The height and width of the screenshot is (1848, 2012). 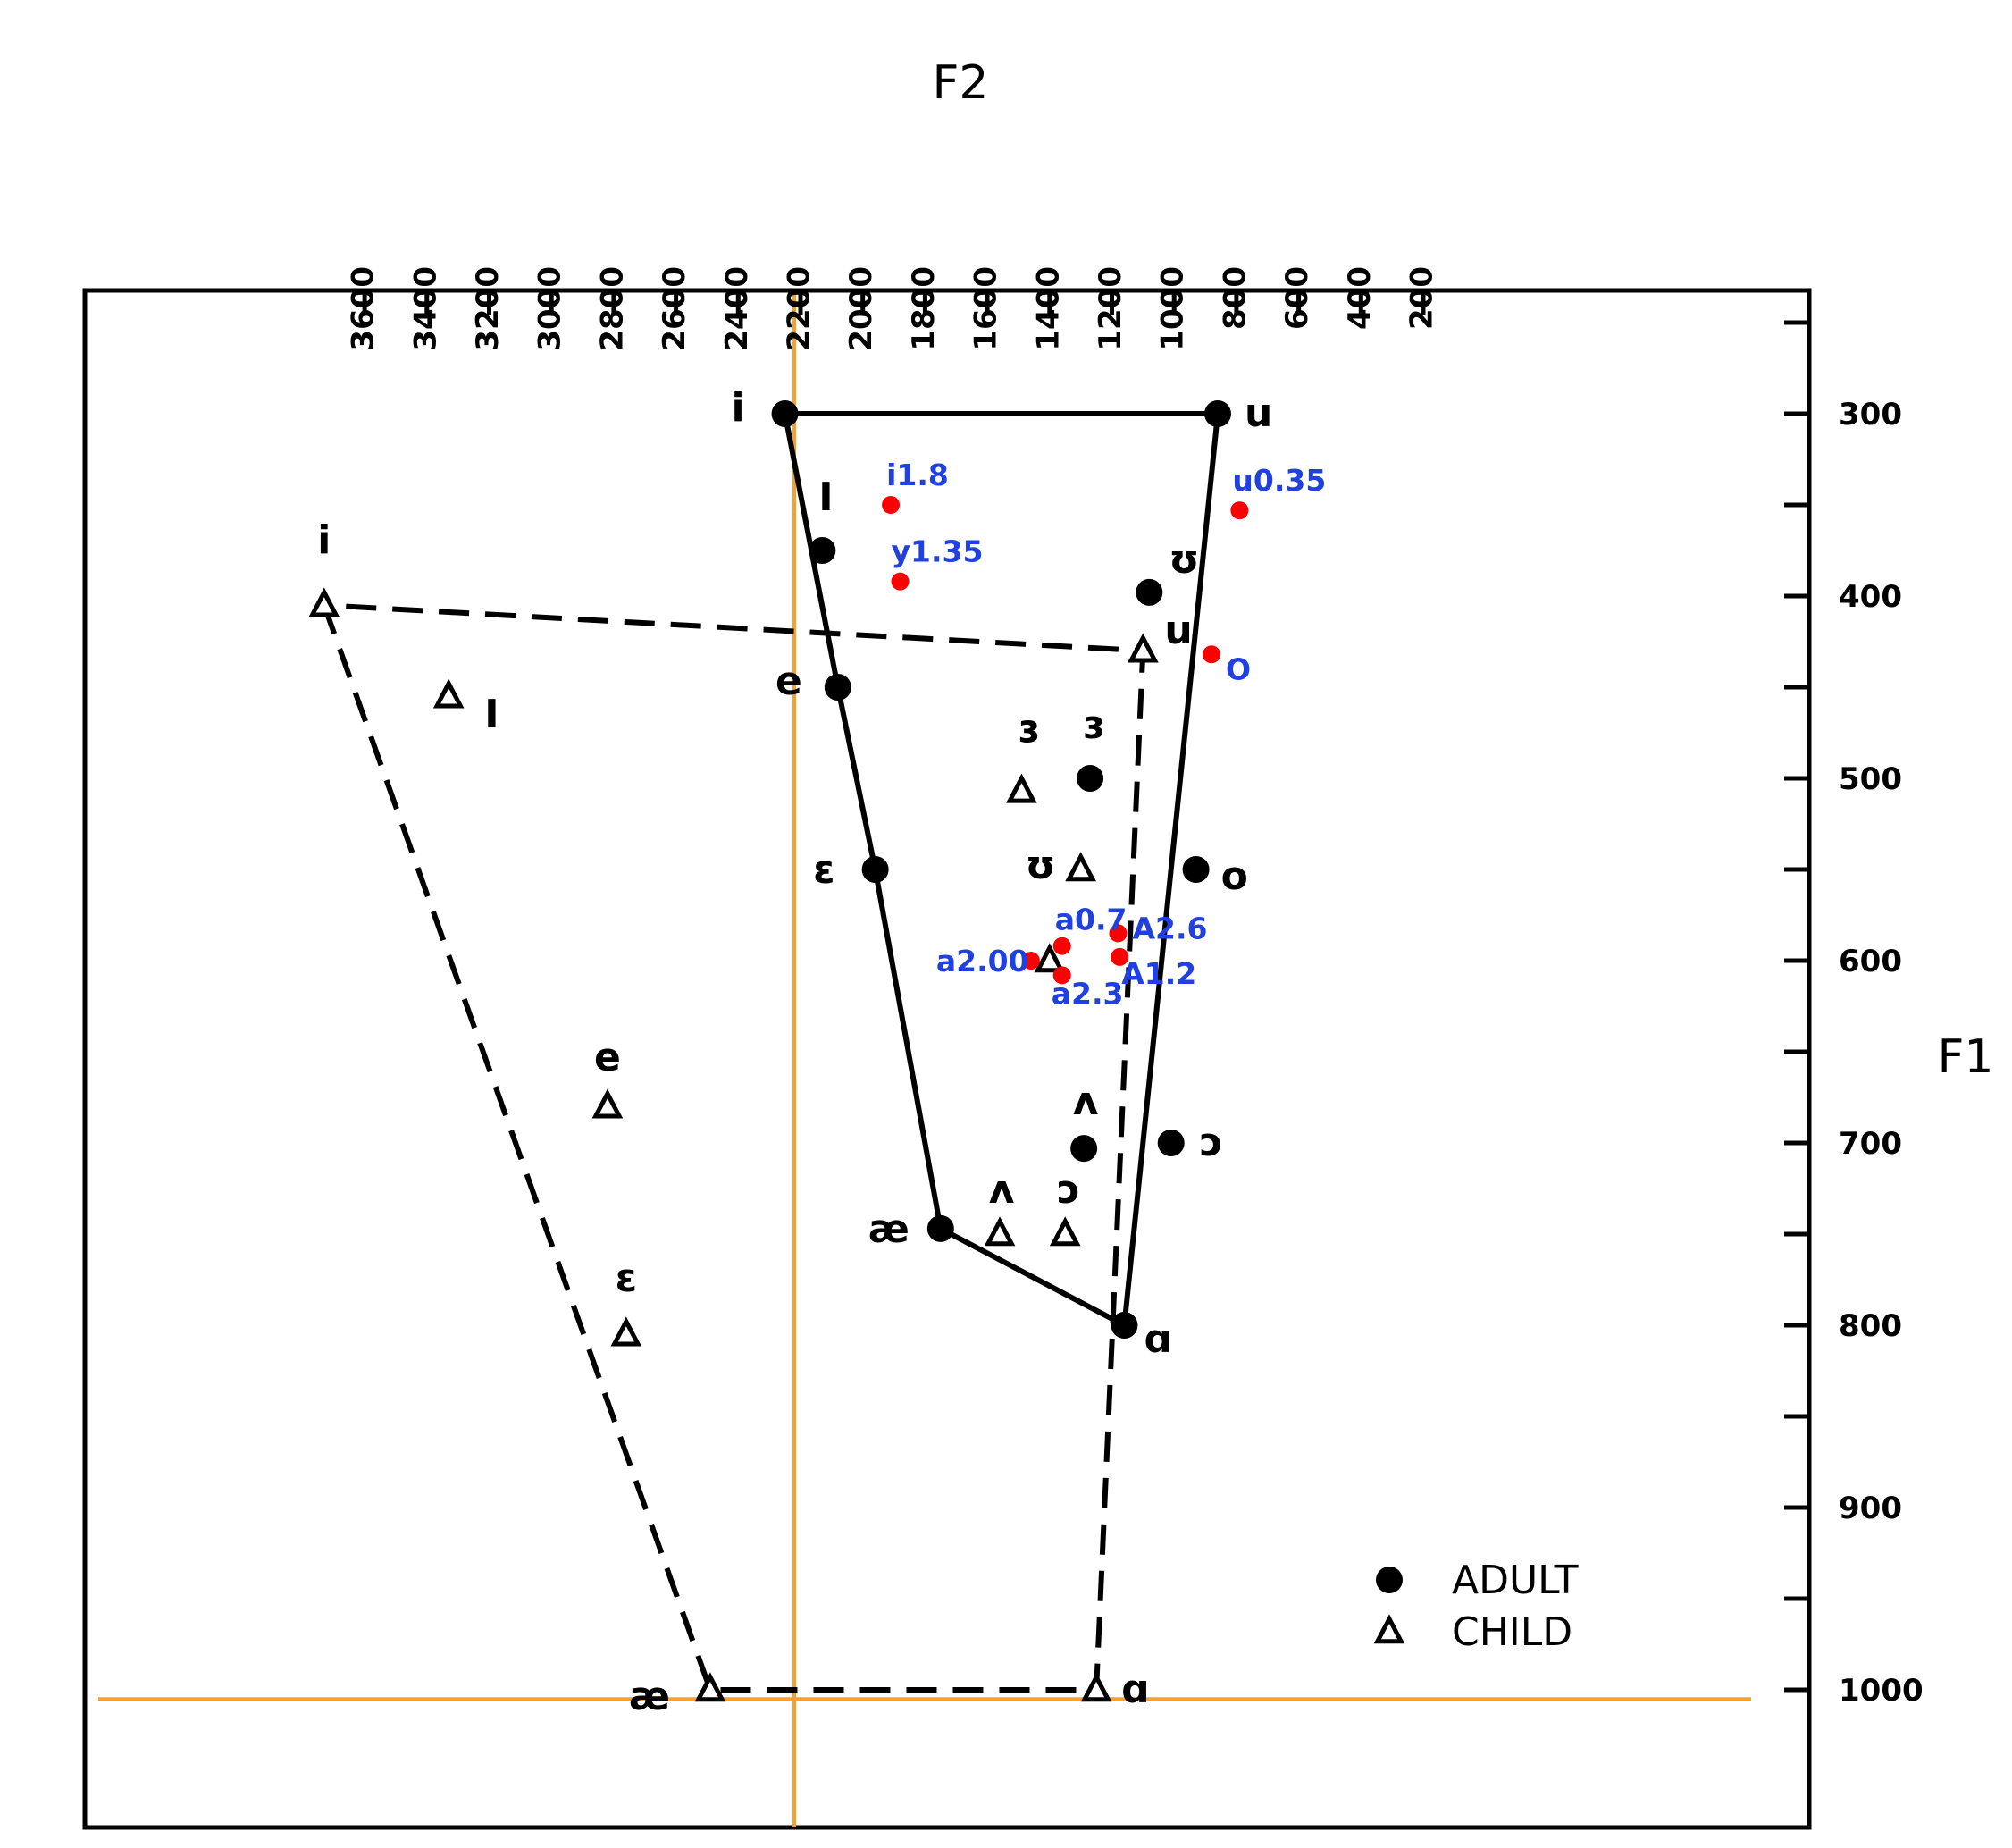 I want to click on x-tick-label: 3400, so click(x=425, y=308).